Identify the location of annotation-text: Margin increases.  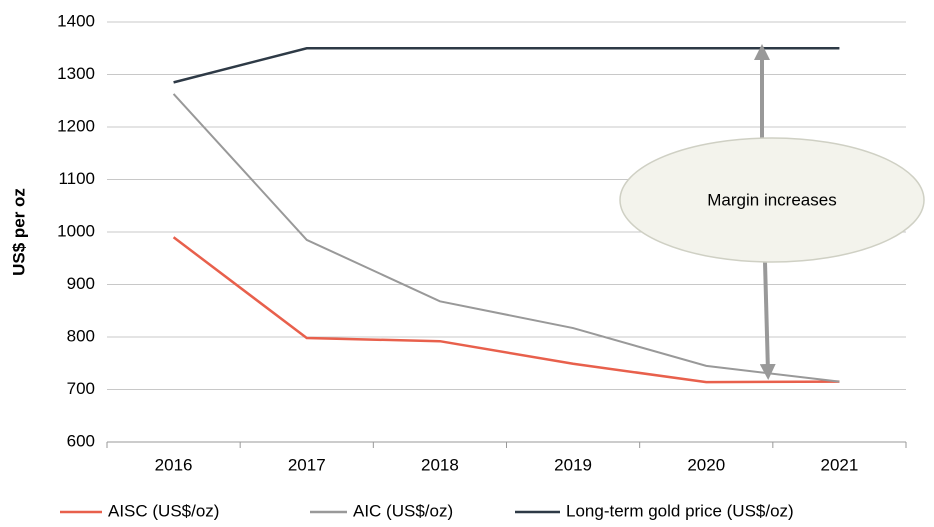
(771, 199).